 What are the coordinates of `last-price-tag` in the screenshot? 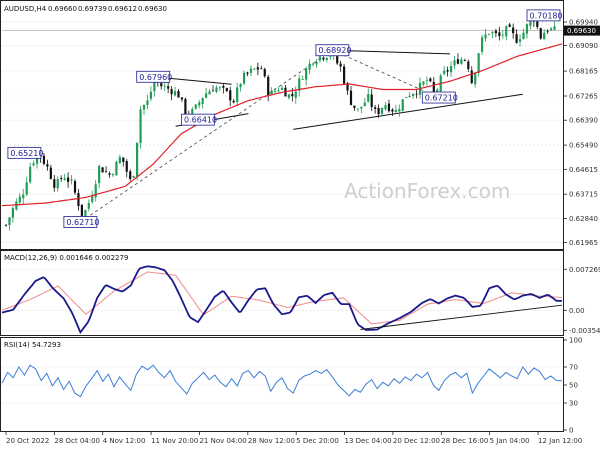 It's located at (582, 30).